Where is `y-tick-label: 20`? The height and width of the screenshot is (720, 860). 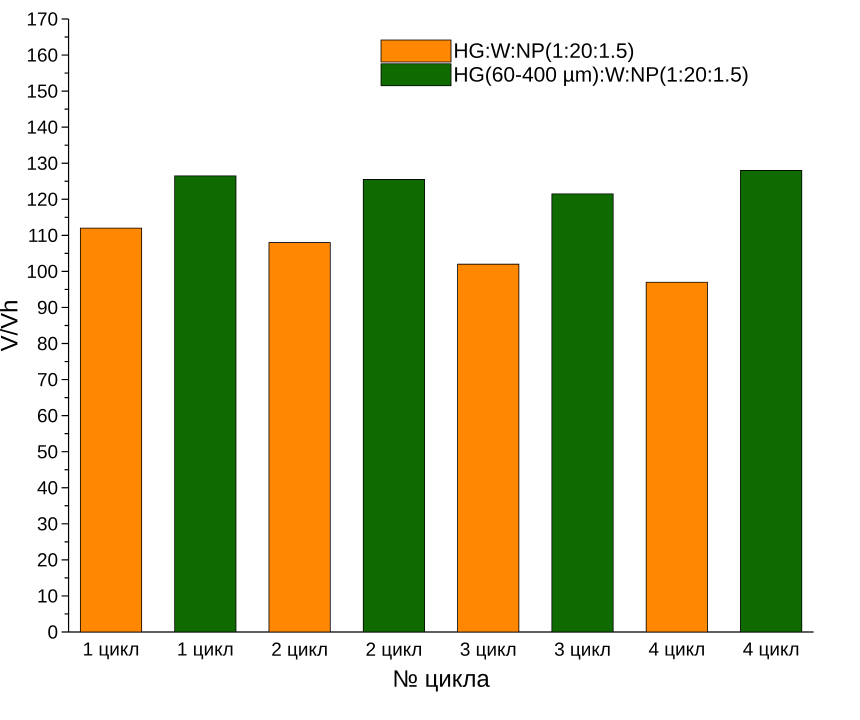
y-tick-label: 20 is located at coordinates (48, 560).